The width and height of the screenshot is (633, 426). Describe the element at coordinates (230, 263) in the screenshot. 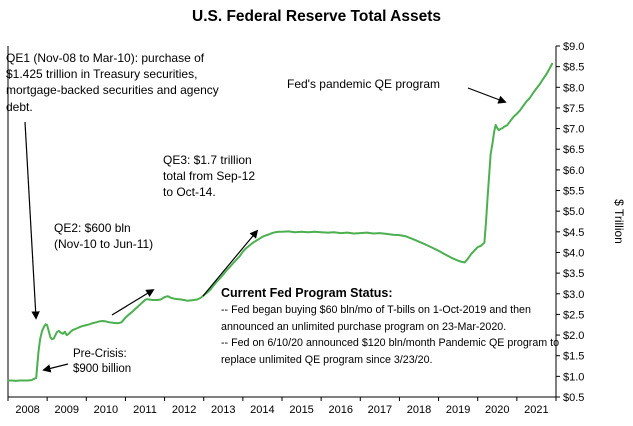

I see `qe3-arrow` at that location.